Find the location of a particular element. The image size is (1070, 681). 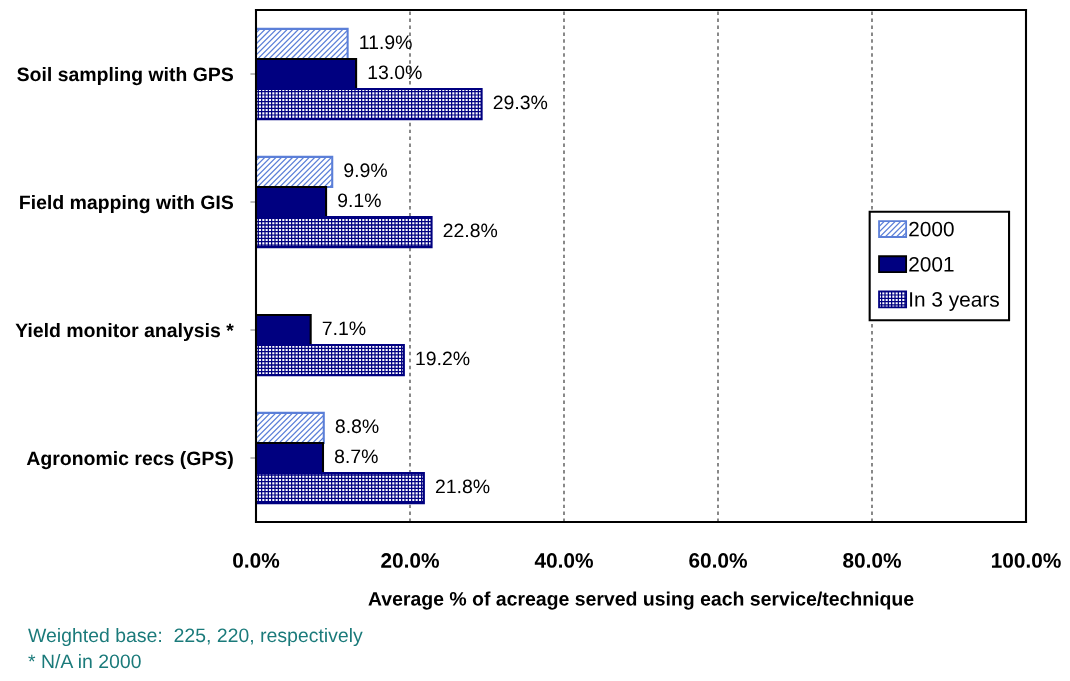

legend-label: 2001 is located at coordinates (931, 264).